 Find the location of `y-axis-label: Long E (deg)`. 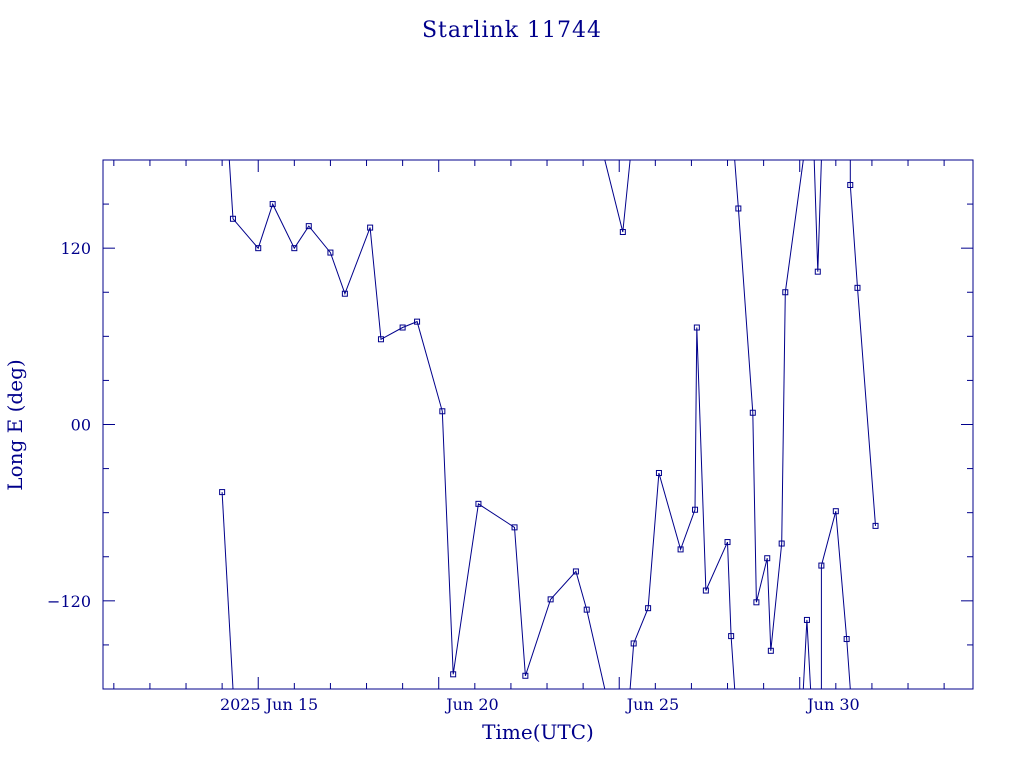

y-axis-label: Long E (deg) is located at coordinates (15, 424).